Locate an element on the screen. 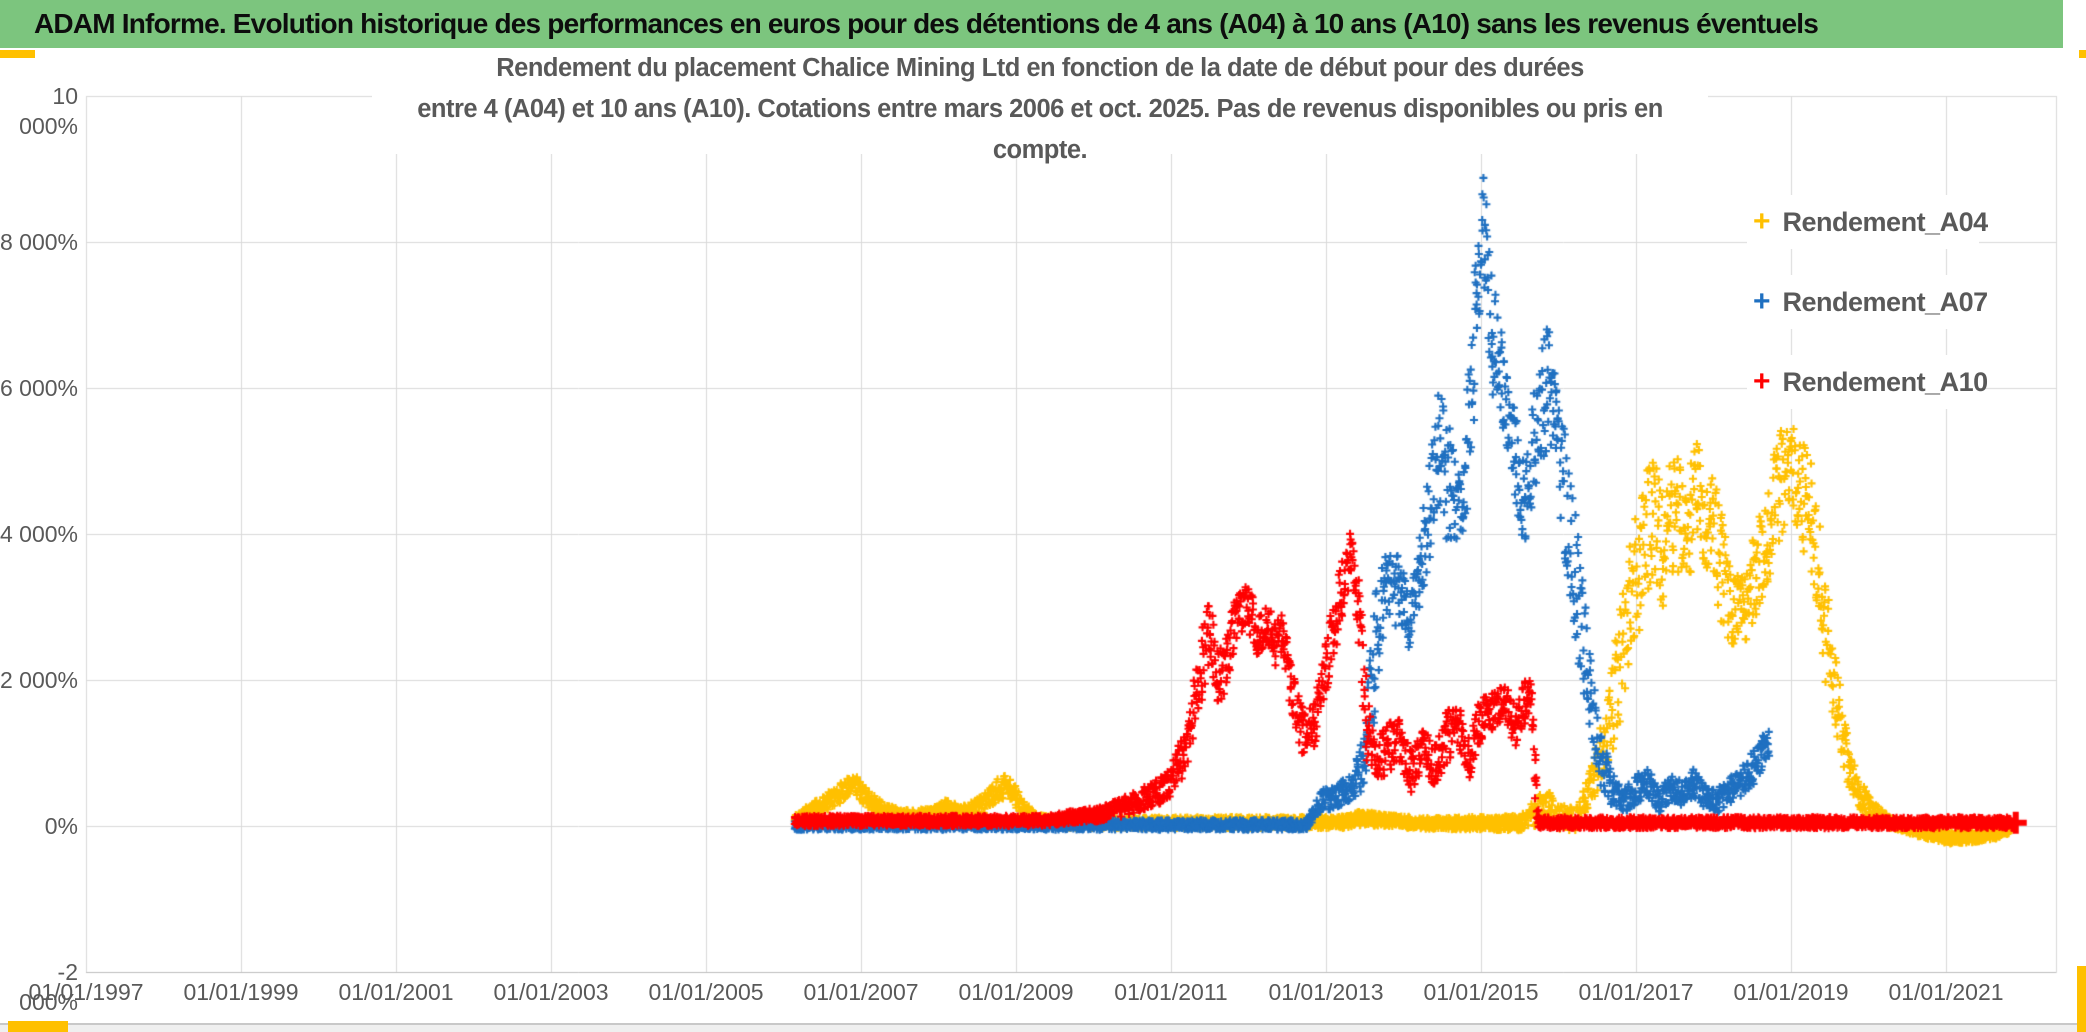 The image size is (2086, 1032). accent-bottom-right is located at coordinates (2081, 999).